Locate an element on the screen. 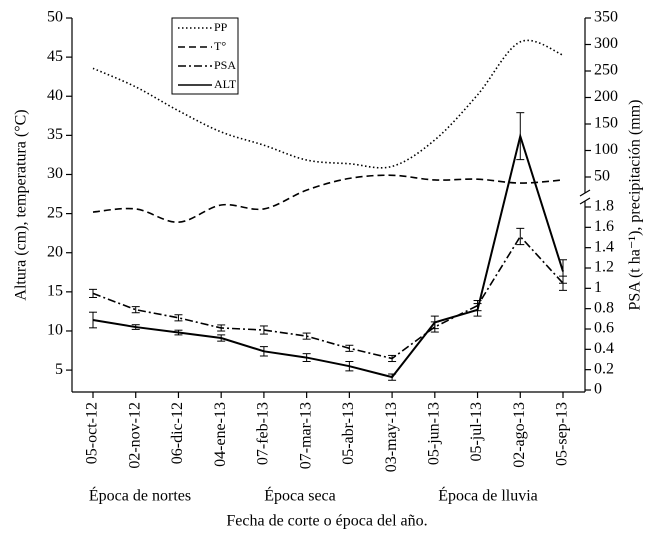 The width and height of the screenshot is (654, 542). x-tick-label: 05-sep-13 is located at coordinates (562, 434).